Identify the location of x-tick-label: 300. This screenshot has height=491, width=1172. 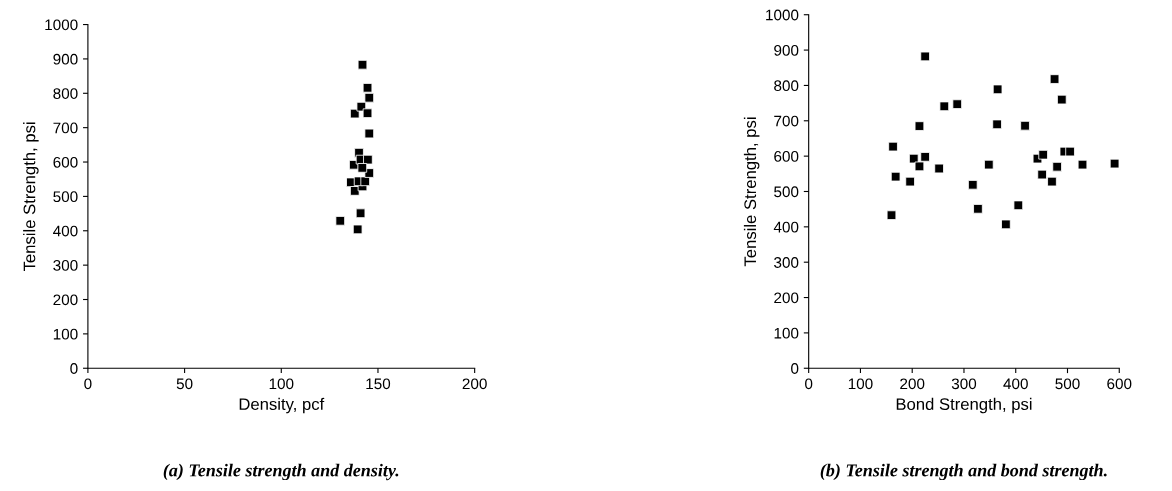
(964, 384).